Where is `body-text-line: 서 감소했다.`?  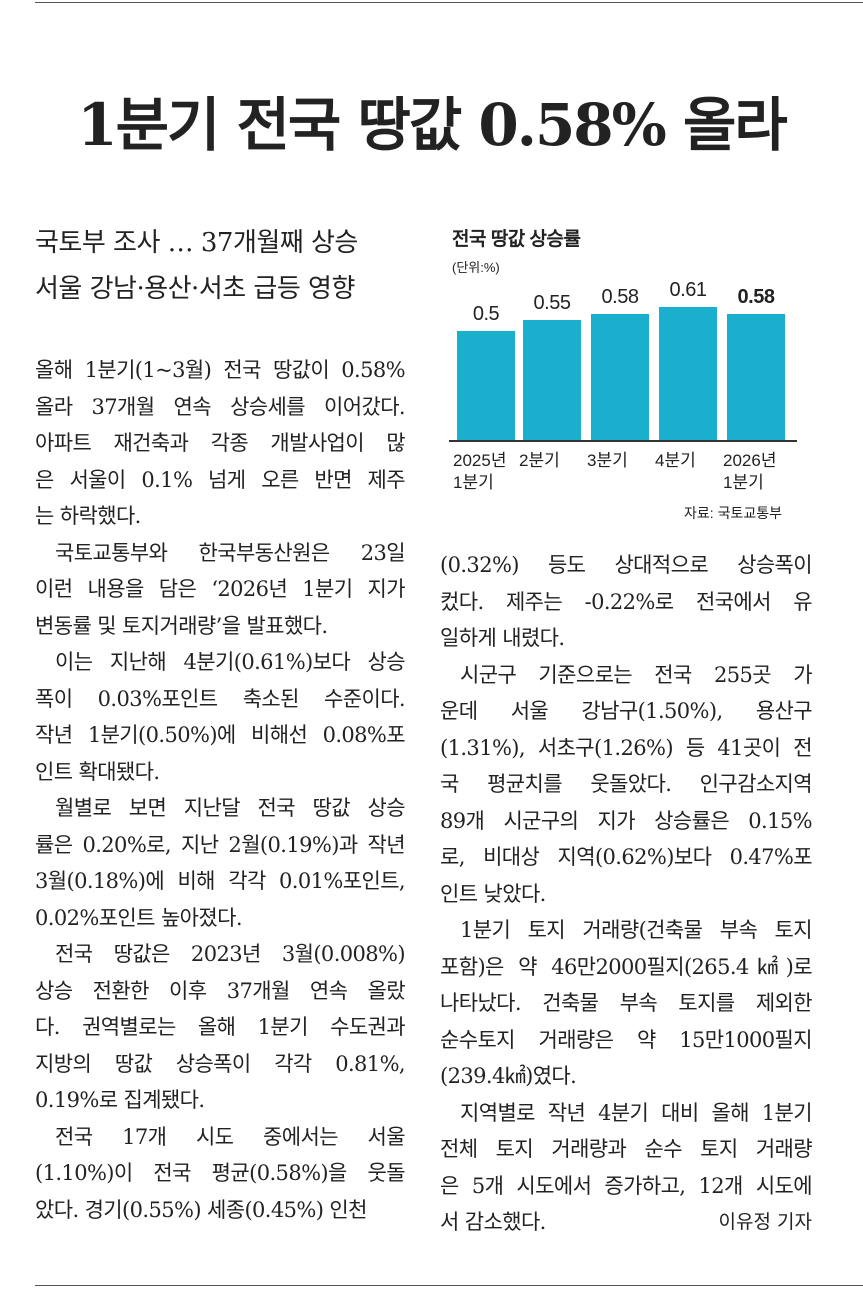 body-text-line: 서 감소했다. is located at coordinates (493, 1222).